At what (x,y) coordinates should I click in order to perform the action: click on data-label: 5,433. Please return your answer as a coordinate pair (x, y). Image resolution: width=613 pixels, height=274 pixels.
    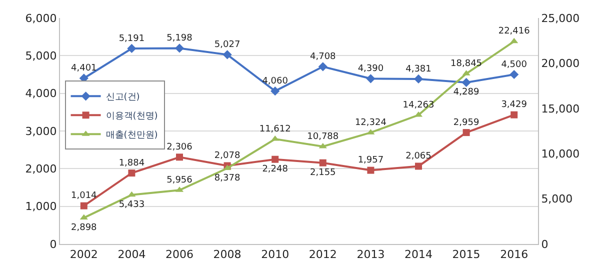
    Looking at the image, I should click on (131, 205).